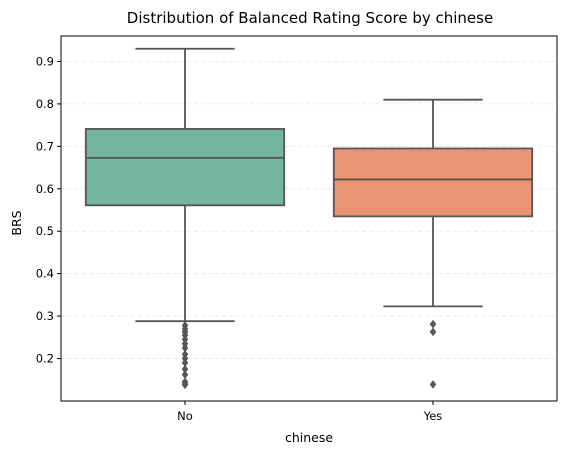  I want to click on y-tick-label: 0.4, so click(45, 274).